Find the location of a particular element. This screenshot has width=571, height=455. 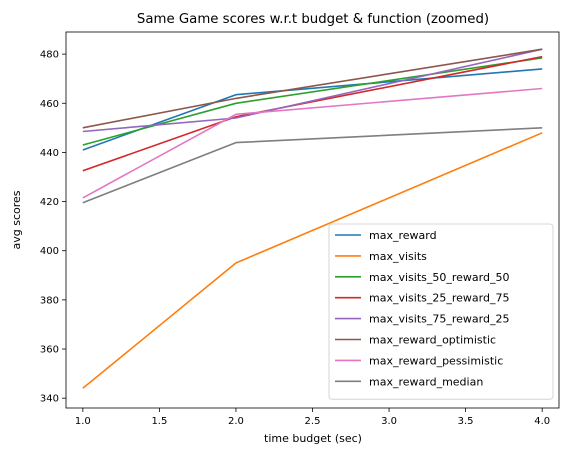

x-axis-label: time budget (sec) is located at coordinates (313, 438).